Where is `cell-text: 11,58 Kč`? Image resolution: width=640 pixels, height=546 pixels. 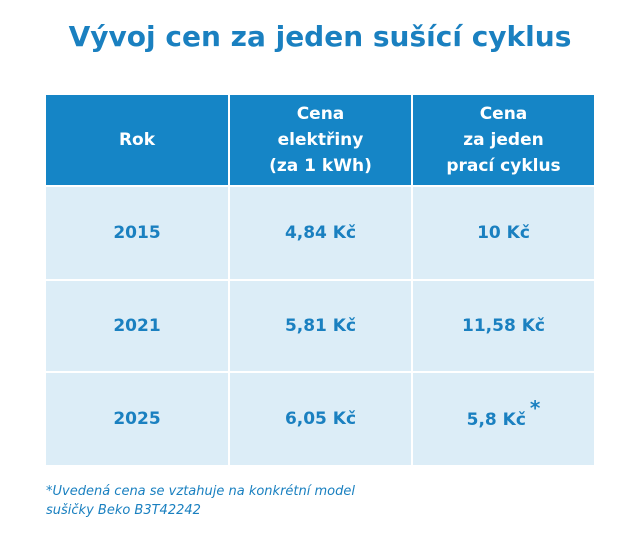 cell-text: 11,58 Kč is located at coordinates (503, 326).